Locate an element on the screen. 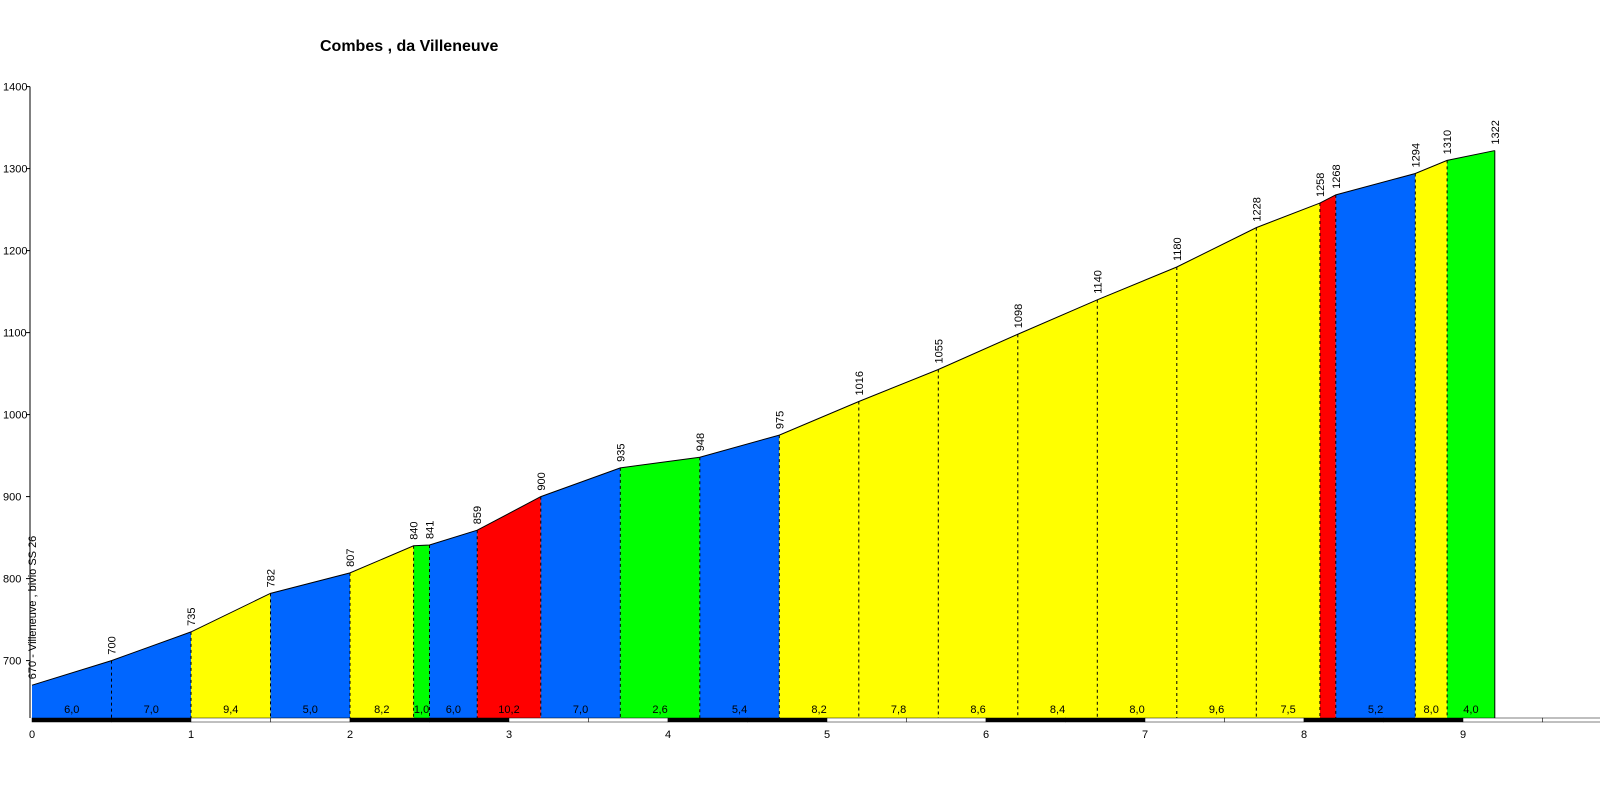 The width and height of the screenshot is (1600, 800). x-tick-label: 8 is located at coordinates (1304, 735).